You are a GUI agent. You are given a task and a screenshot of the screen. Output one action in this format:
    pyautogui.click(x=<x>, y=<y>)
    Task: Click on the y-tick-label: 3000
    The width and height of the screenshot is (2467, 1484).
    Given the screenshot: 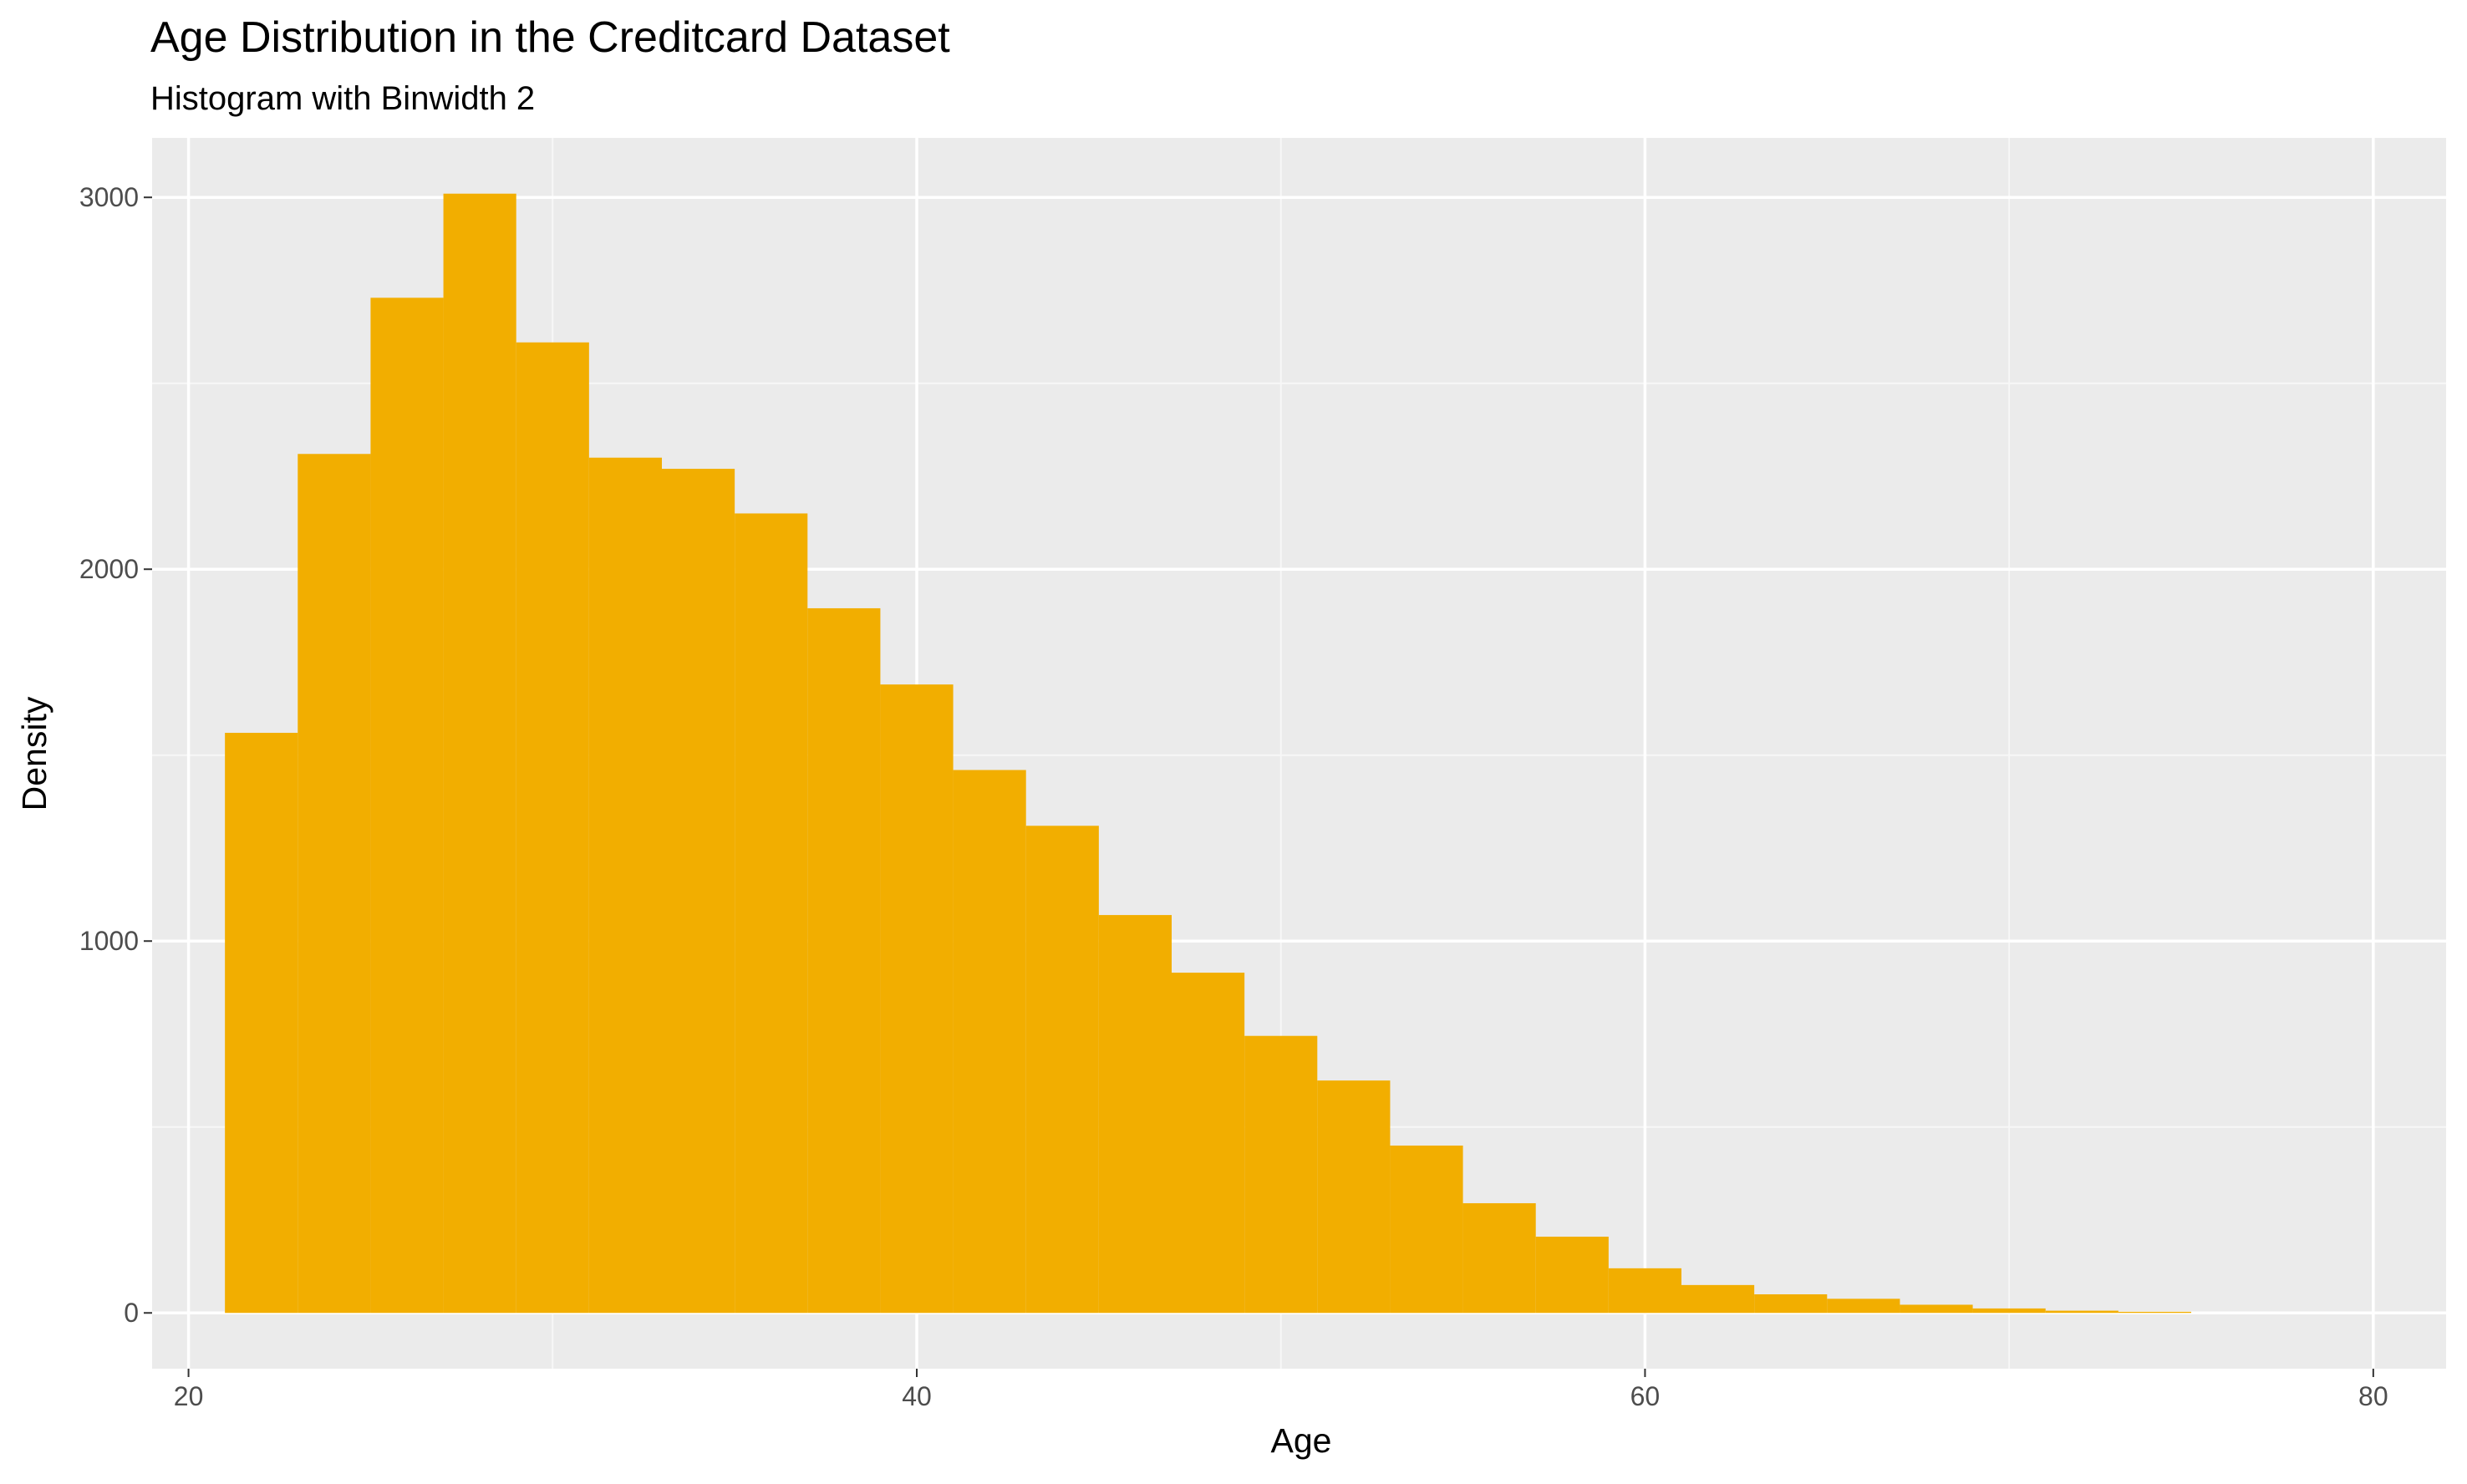 What is the action you would take?
    pyautogui.click(x=109, y=197)
    